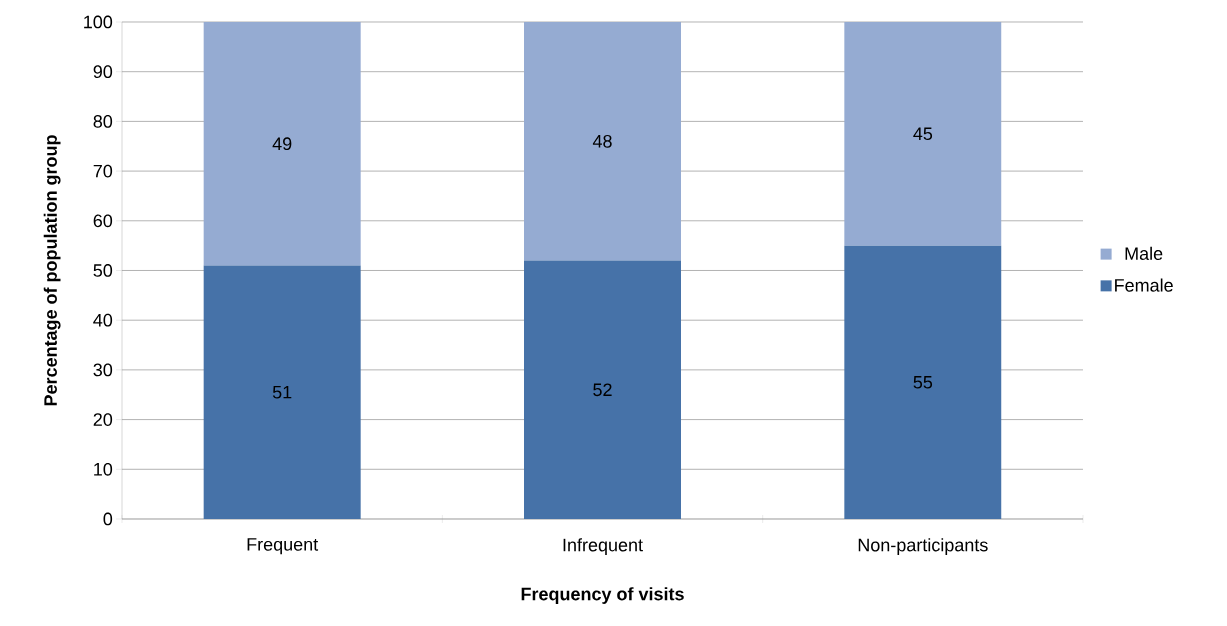 This screenshot has height=626, width=1227. Describe the element at coordinates (103, 419) in the screenshot. I see `y-tick-label: 20` at that location.